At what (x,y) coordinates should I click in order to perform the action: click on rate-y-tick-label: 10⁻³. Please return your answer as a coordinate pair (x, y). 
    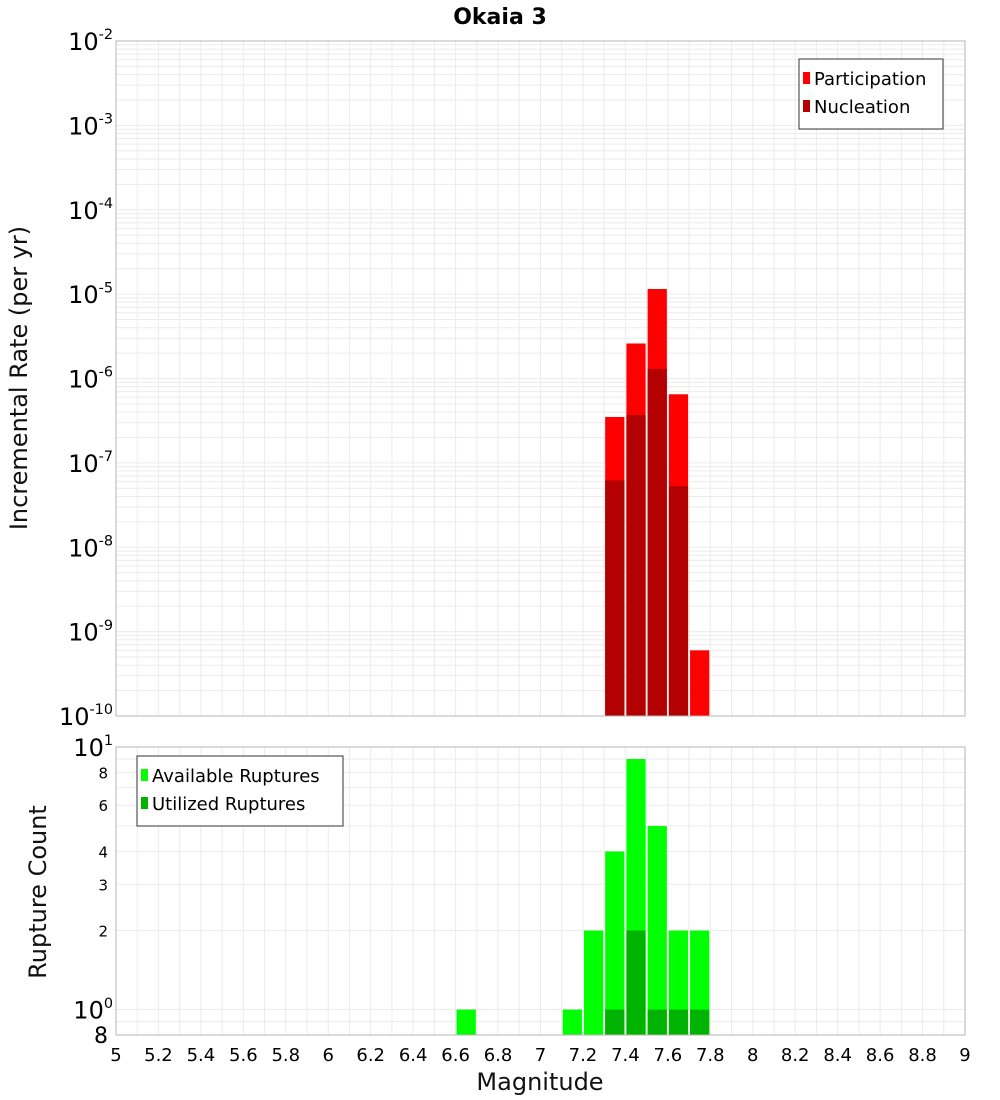
    Looking at the image, I should click on (90, 126).